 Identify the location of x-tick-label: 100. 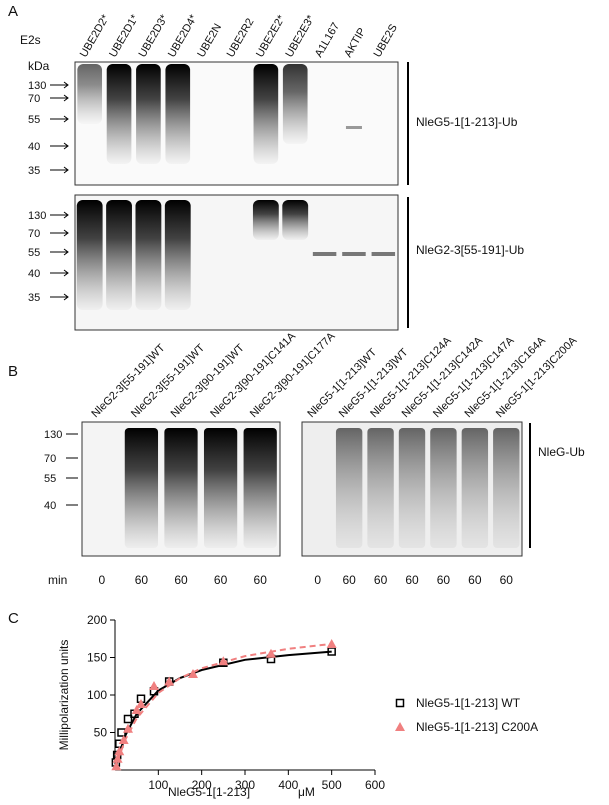
(158, 785).